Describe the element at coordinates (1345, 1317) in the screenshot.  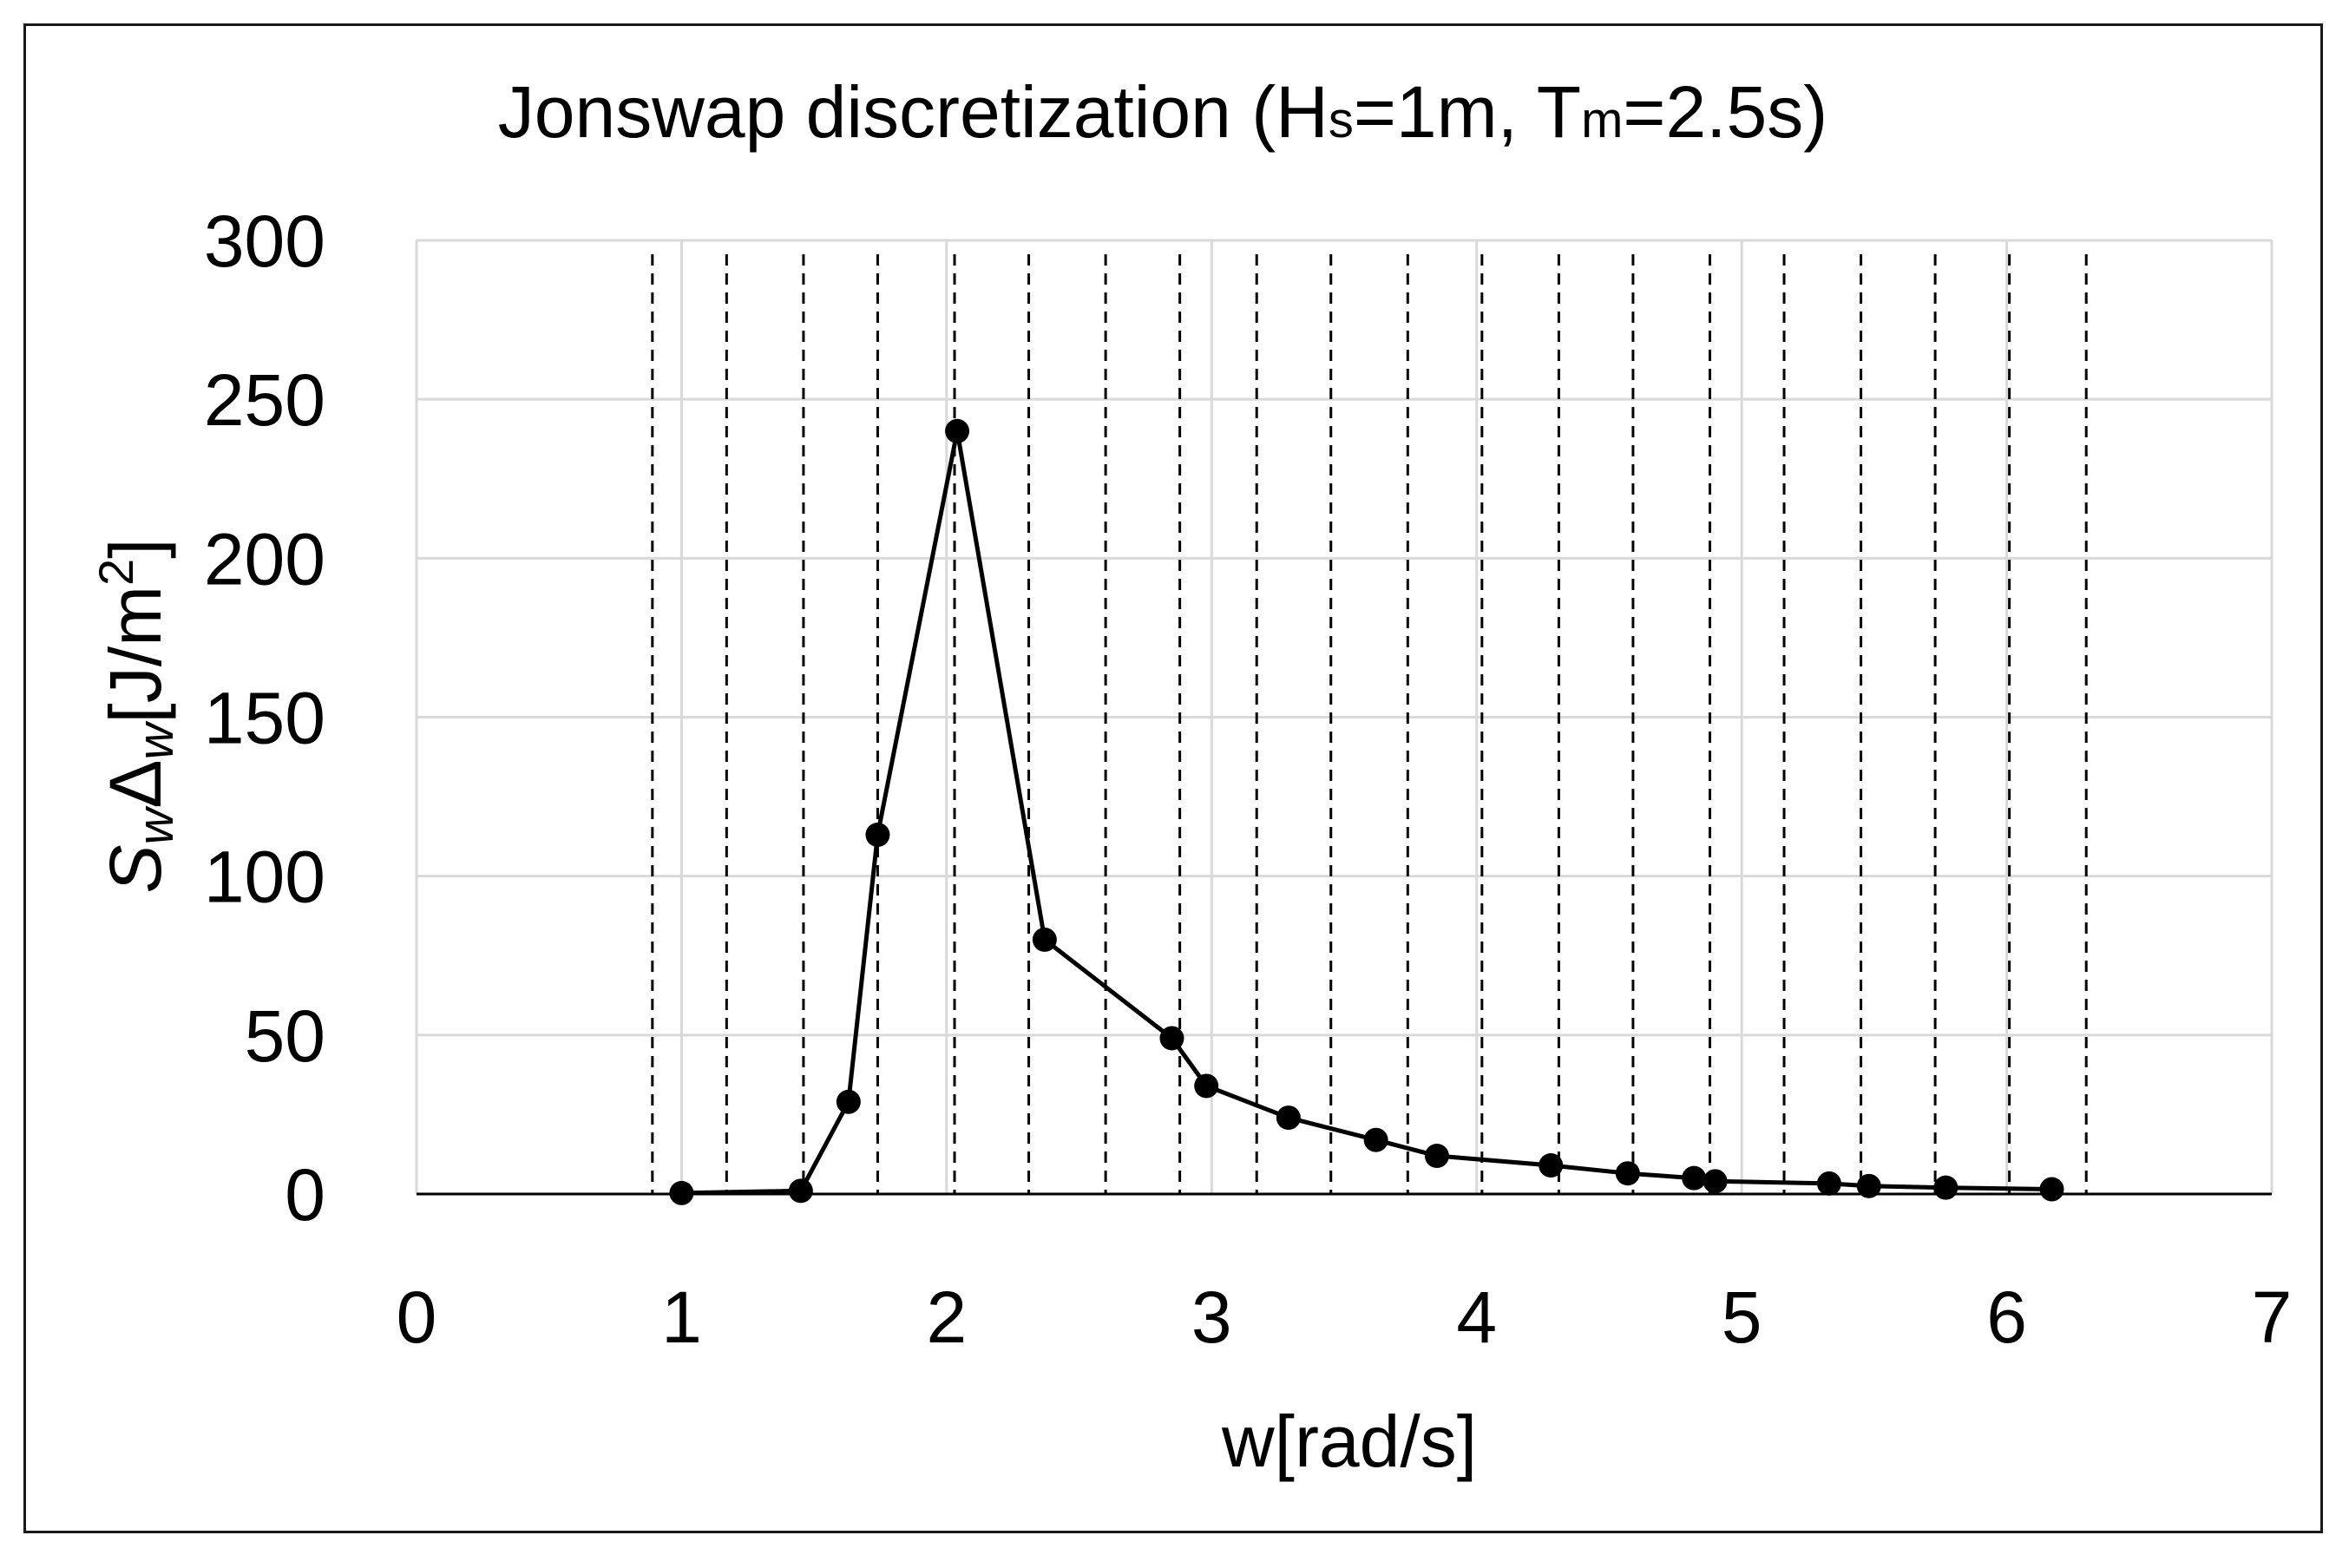
I see `x-tick-labels: 0 1 2 3 4 5 6 7` at that location.